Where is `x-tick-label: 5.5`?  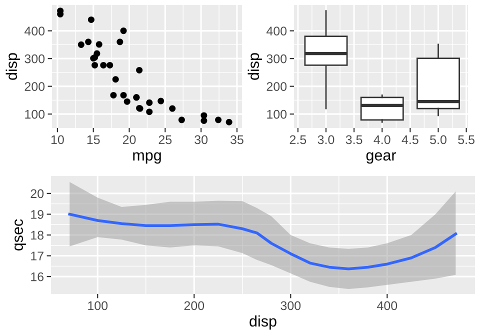 x-tick-label: 5.5 is located at coordinates (466, 139).